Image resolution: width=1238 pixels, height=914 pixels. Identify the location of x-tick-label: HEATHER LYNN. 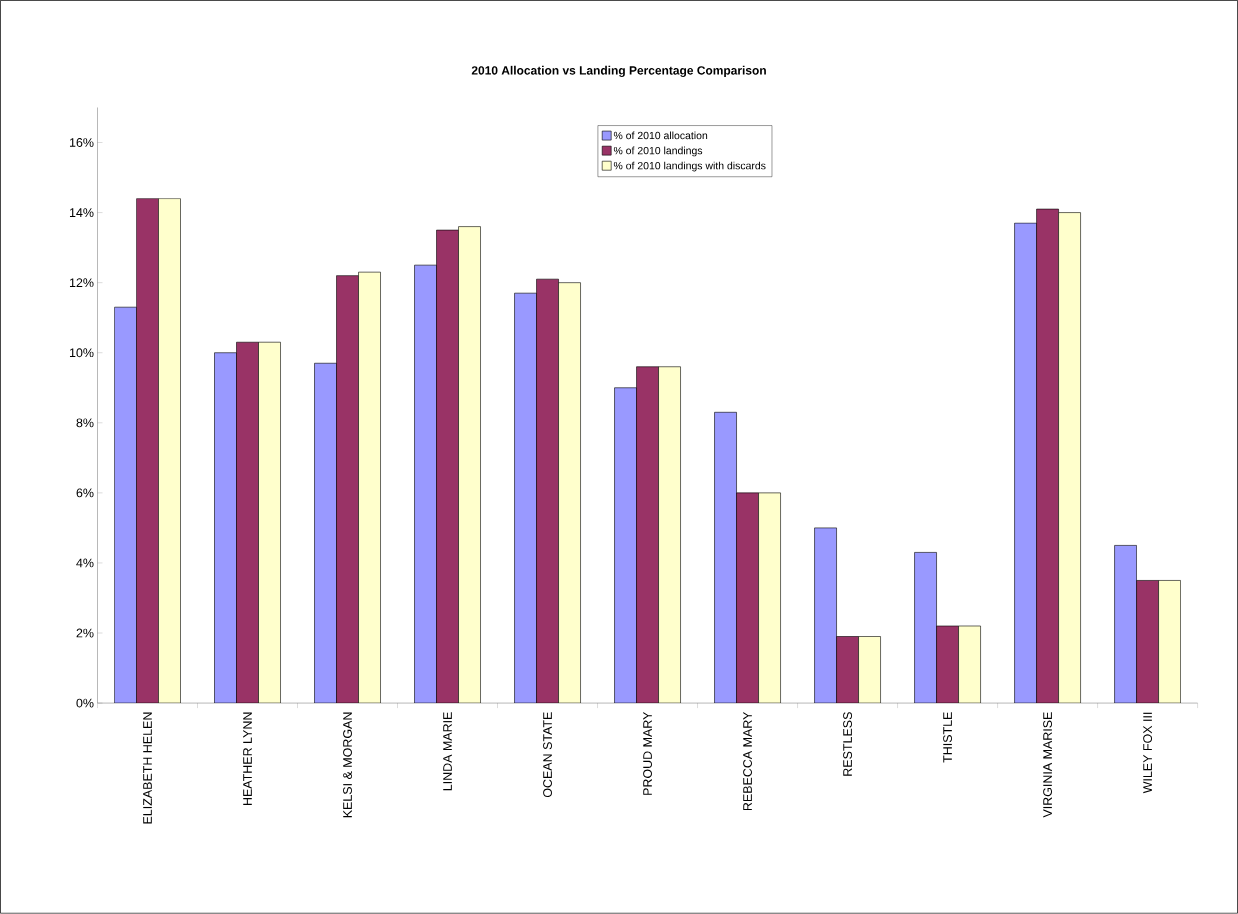
(247, 759).